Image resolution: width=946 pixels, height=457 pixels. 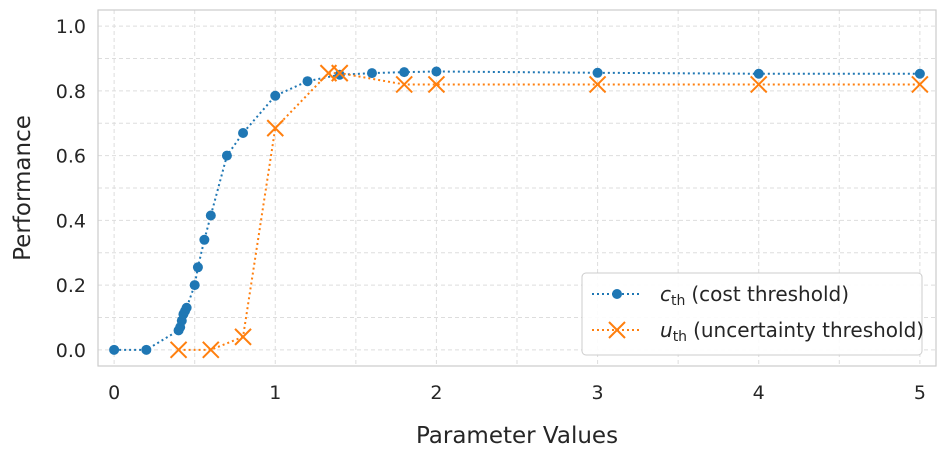 I want to click on legend-u-symbol: u, so click(x=666, y=330).